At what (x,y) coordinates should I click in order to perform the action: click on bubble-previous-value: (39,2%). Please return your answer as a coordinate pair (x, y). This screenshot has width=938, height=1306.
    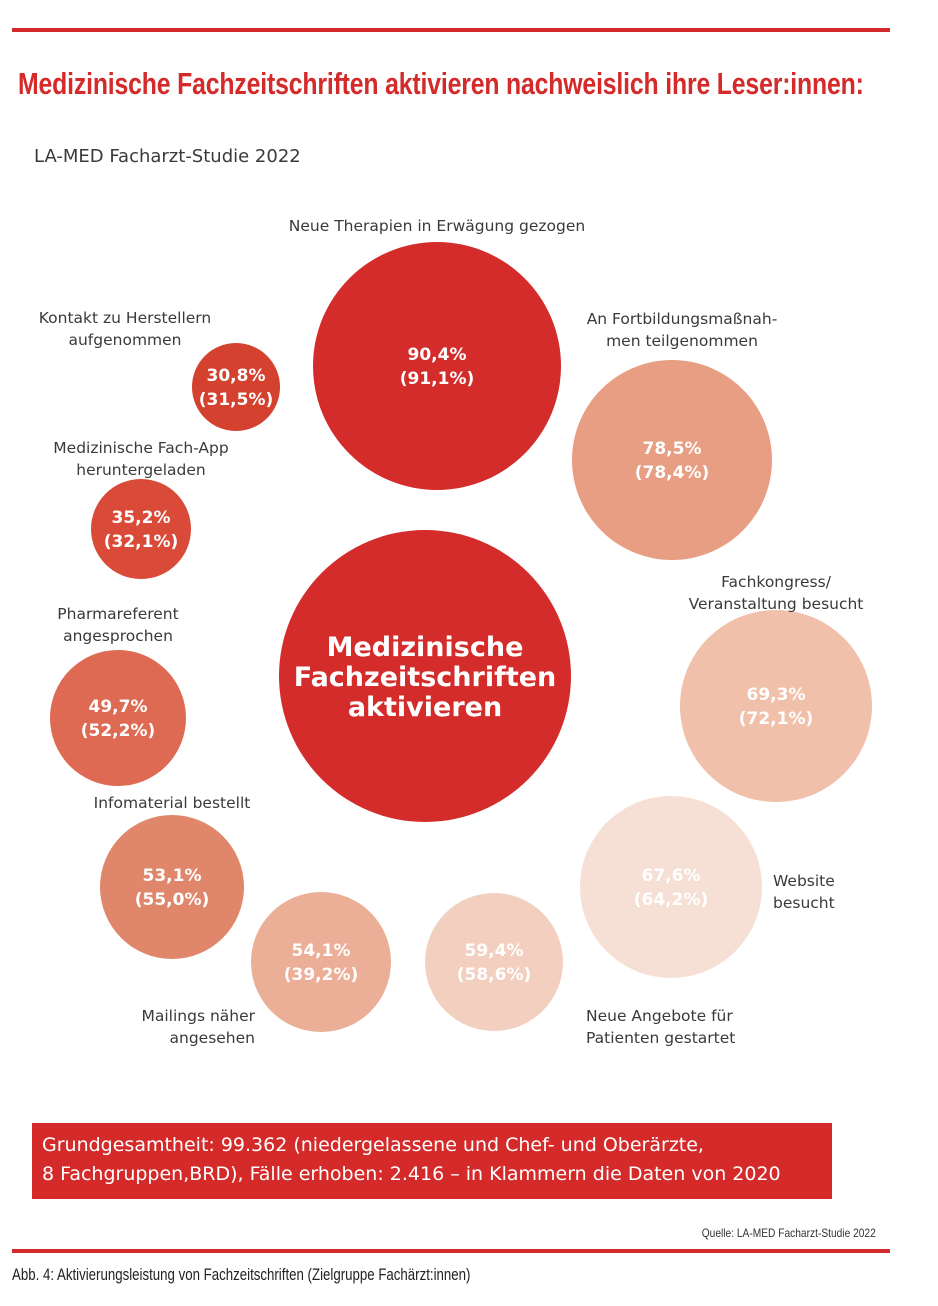
    Looking at the image, I should click on (321, 975).